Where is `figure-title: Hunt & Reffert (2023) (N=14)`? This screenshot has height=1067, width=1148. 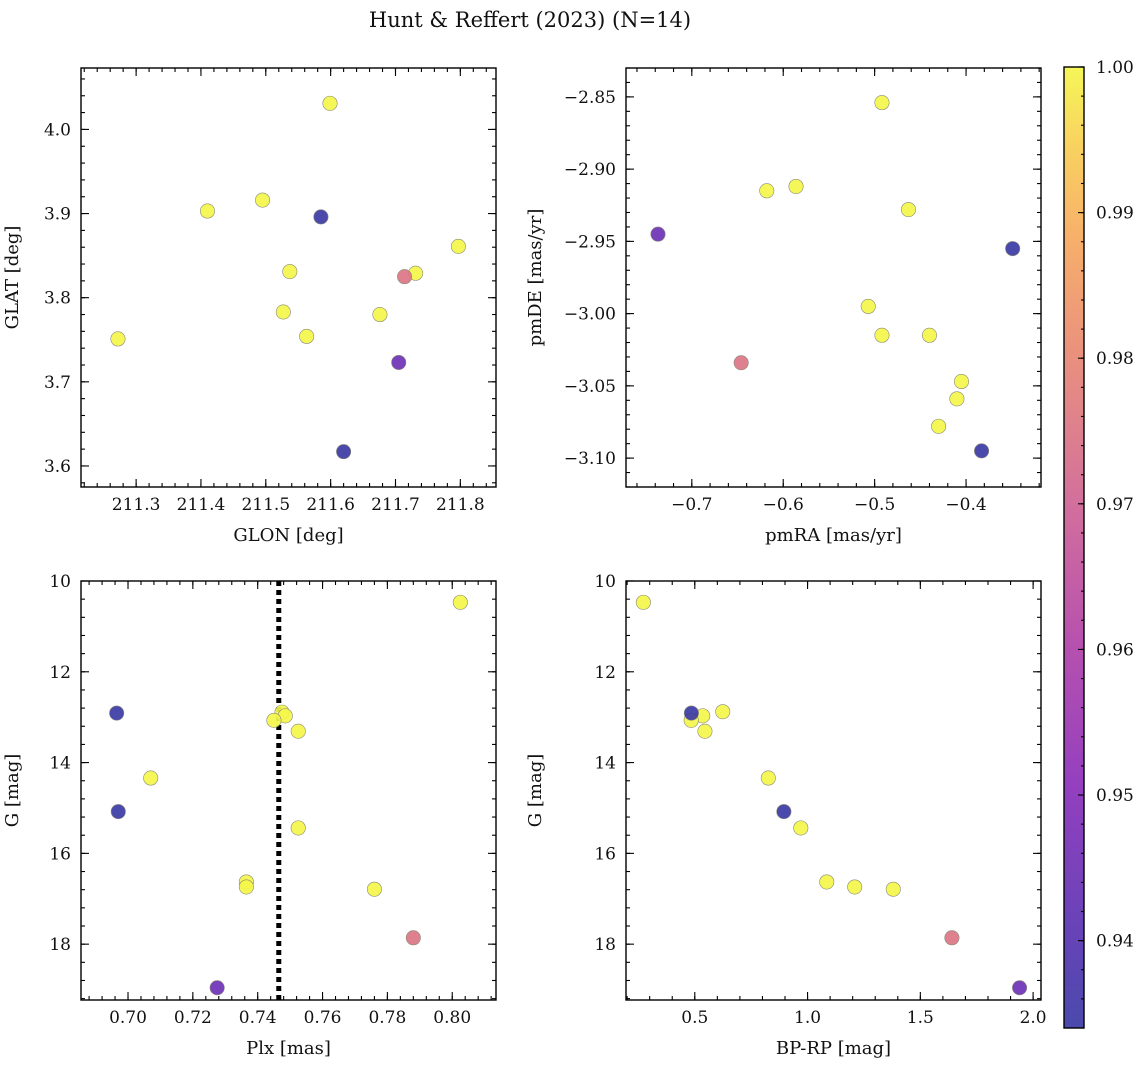
figure-title: Hunt & Reffert (2023) (N=14) is located at coordinates (530, 20).